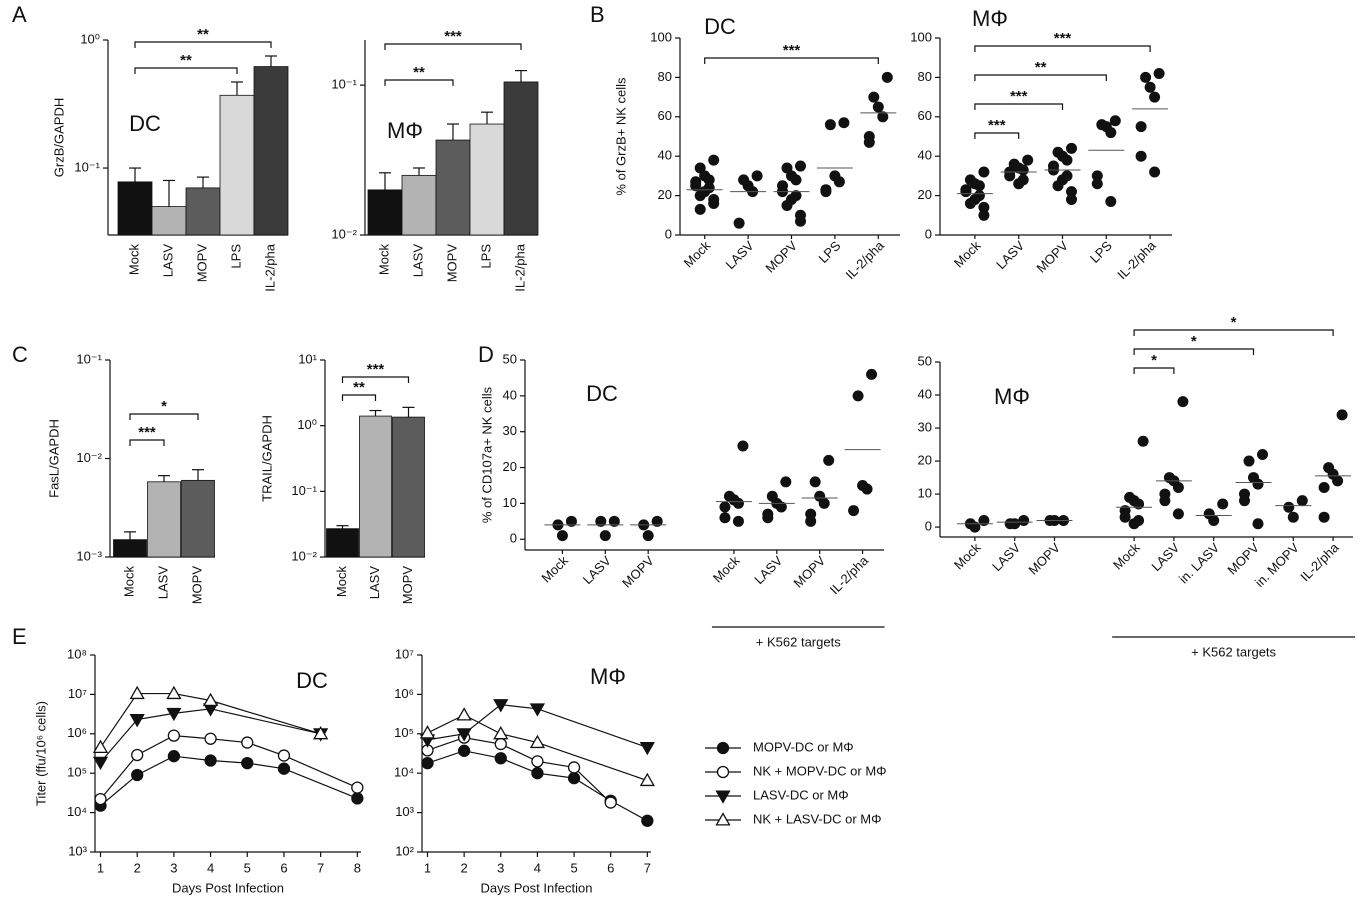 This screenshot has height=905, width=1358. What do you see at coordinates (486, 454) in the screenshot?
I see `y-axis-label: % of CD107a+ NK cells` at bounding box center [486, 454].